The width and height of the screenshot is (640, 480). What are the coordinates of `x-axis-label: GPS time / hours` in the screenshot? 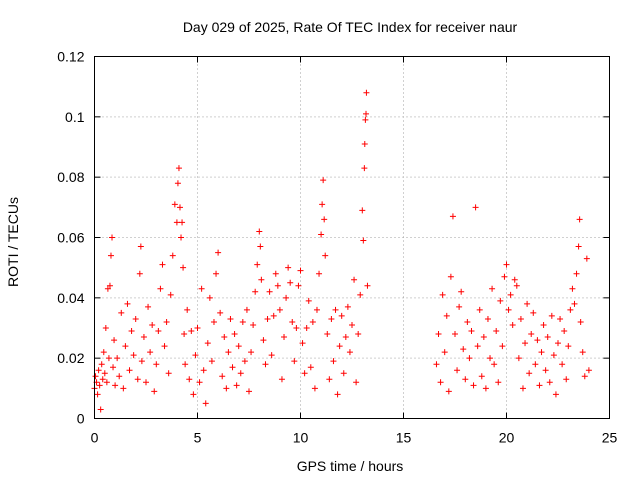 It's located at (350, 466).